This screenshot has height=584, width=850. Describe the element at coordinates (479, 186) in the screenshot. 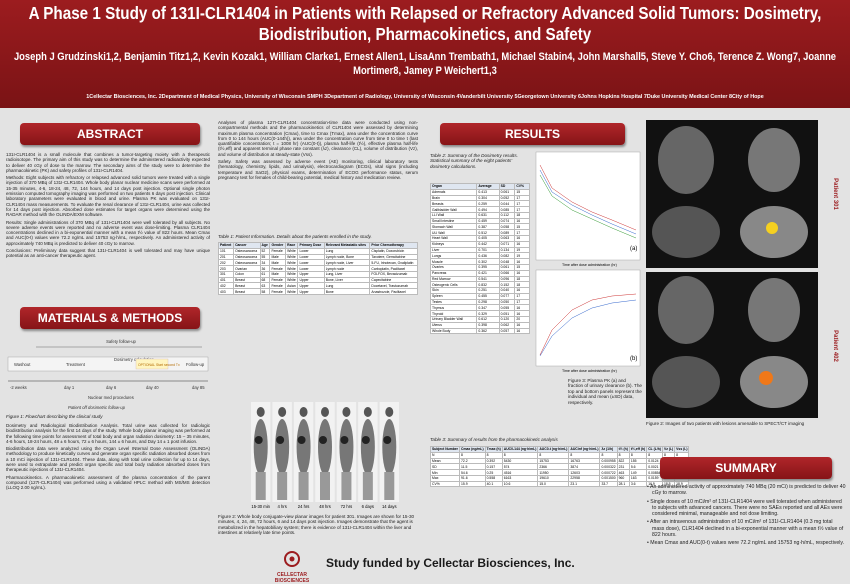

I see `table-row: Organ Average SD CV%` at that location.